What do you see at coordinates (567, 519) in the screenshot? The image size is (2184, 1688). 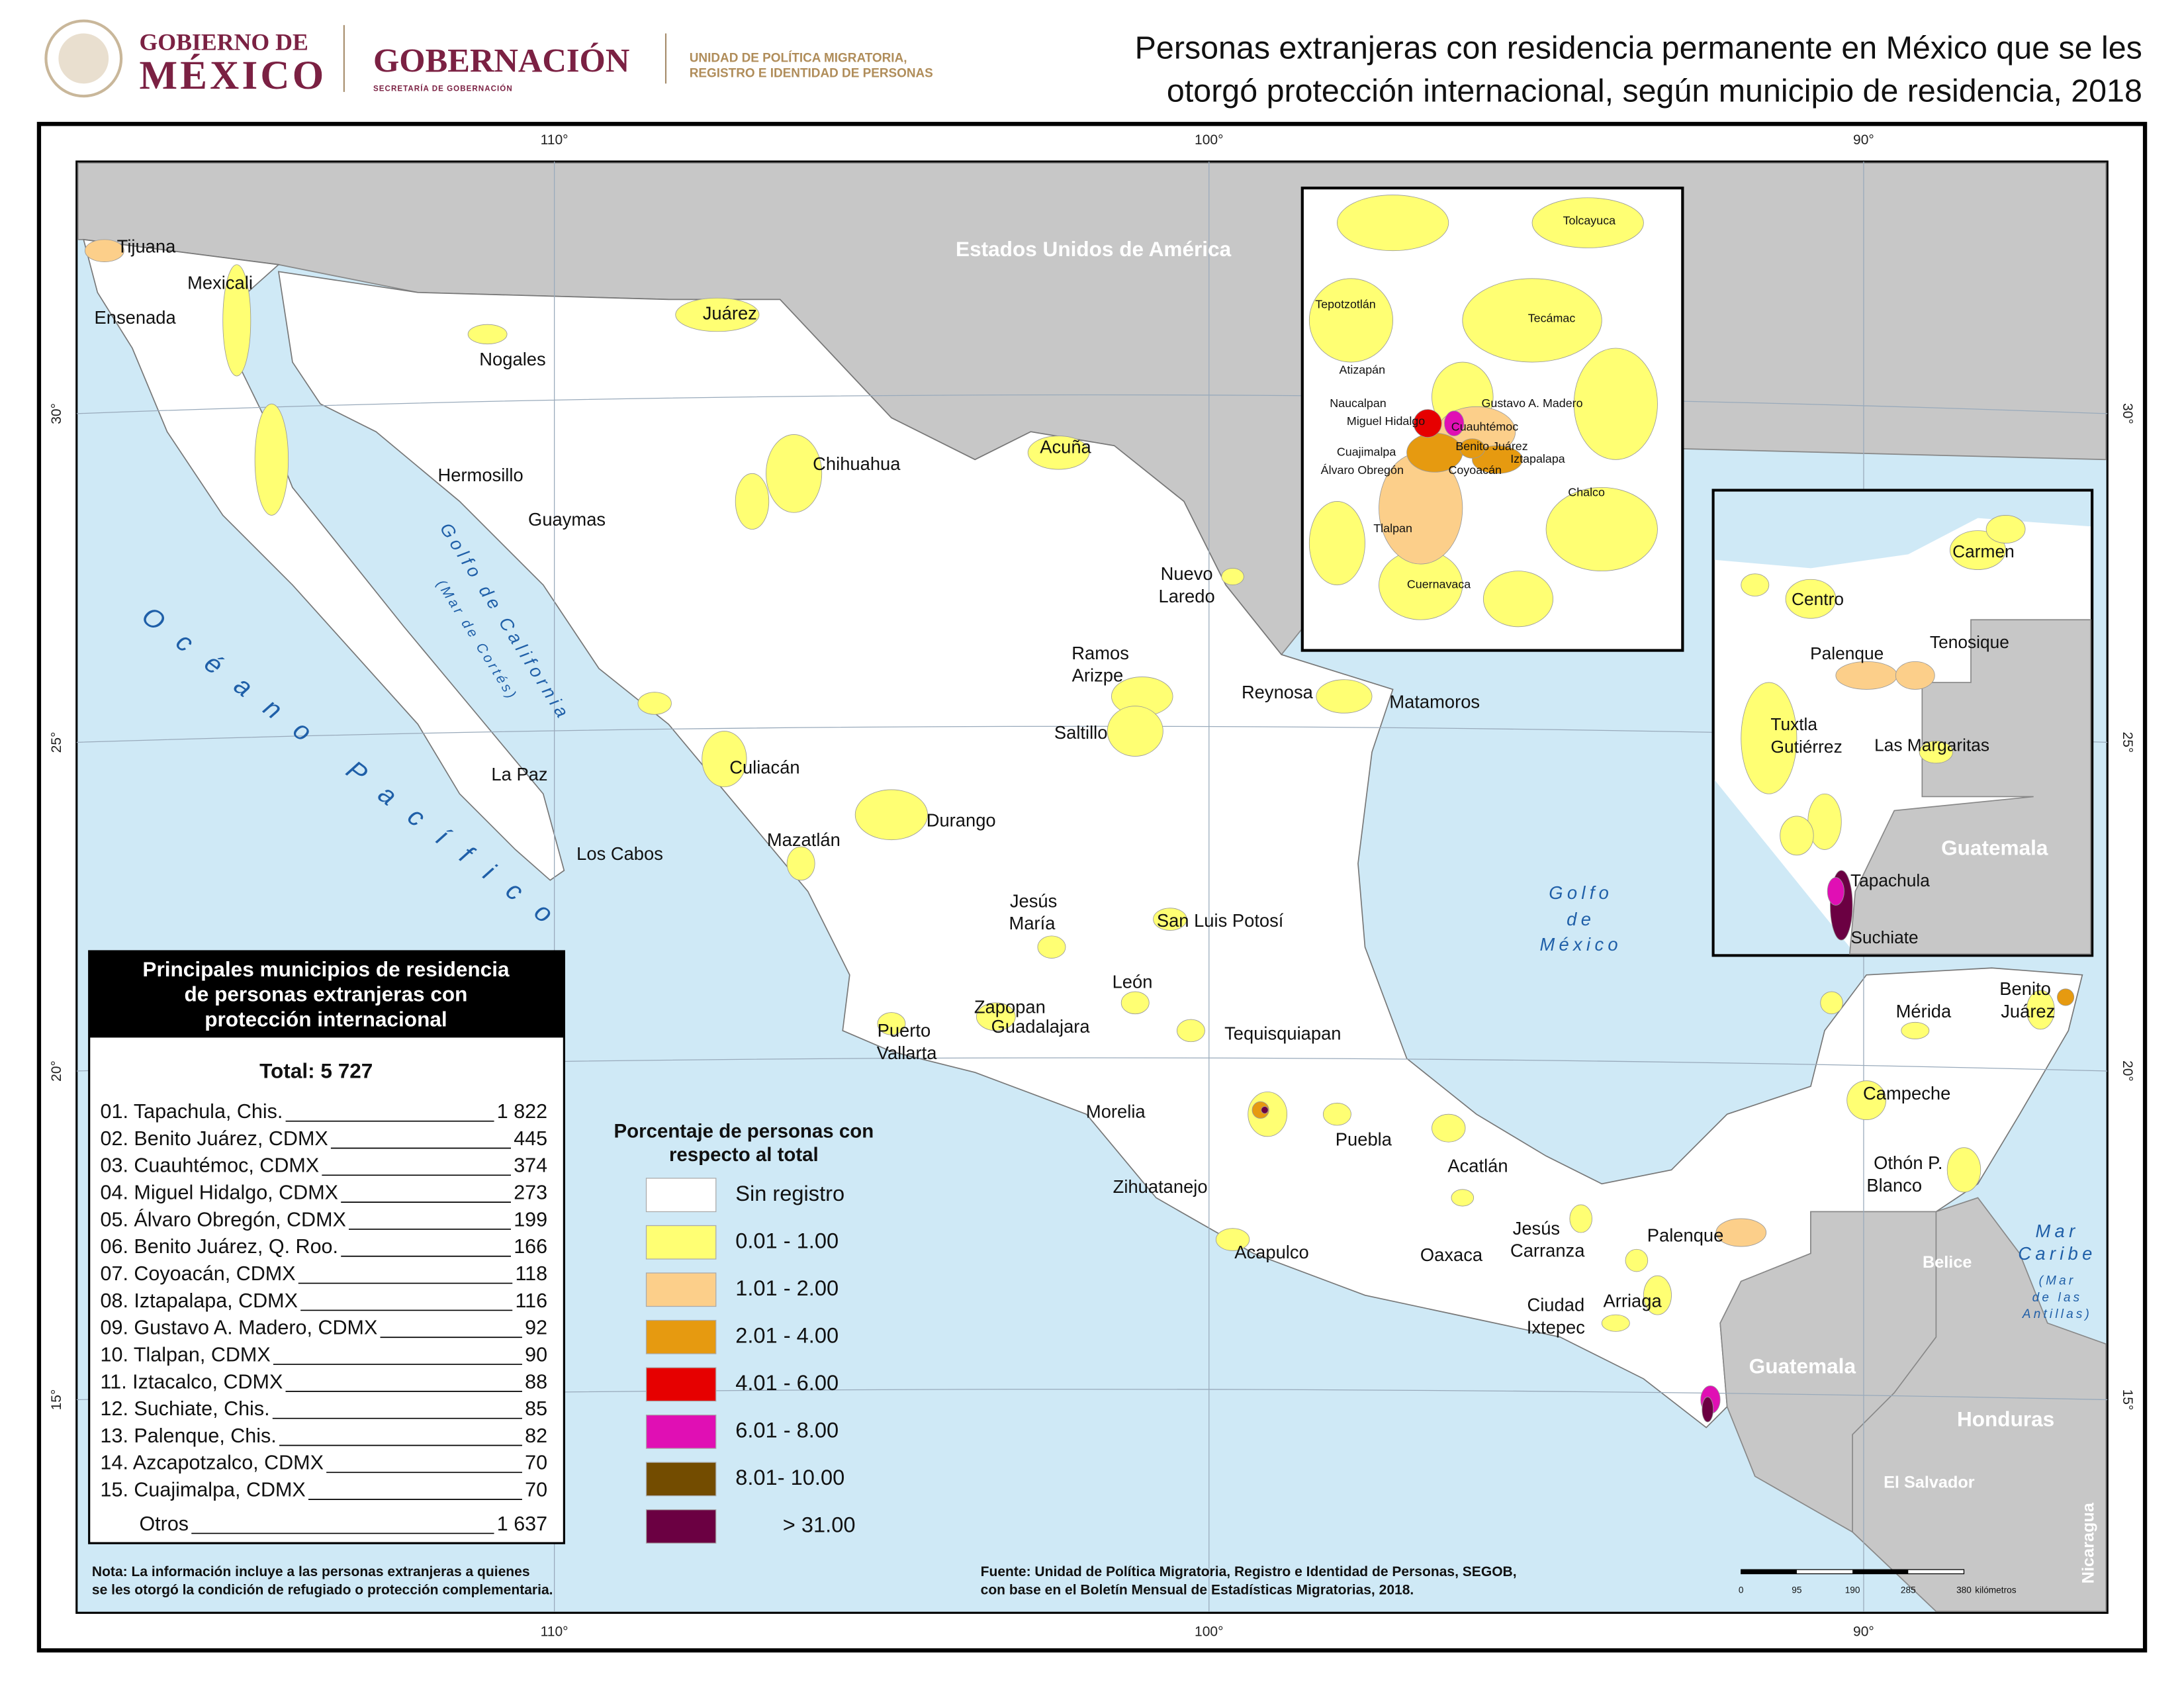 I see `place-label: Guaymas` at bounding box center [567, 519].